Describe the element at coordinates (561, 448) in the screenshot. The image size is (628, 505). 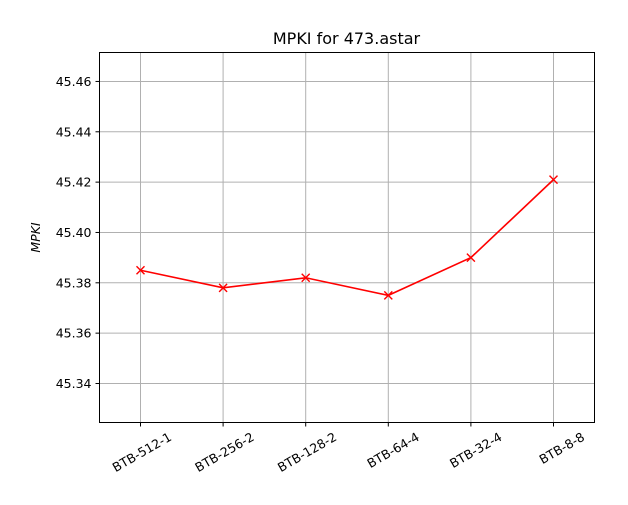
I see `x-tick-label: BTB-8-8` at that location.